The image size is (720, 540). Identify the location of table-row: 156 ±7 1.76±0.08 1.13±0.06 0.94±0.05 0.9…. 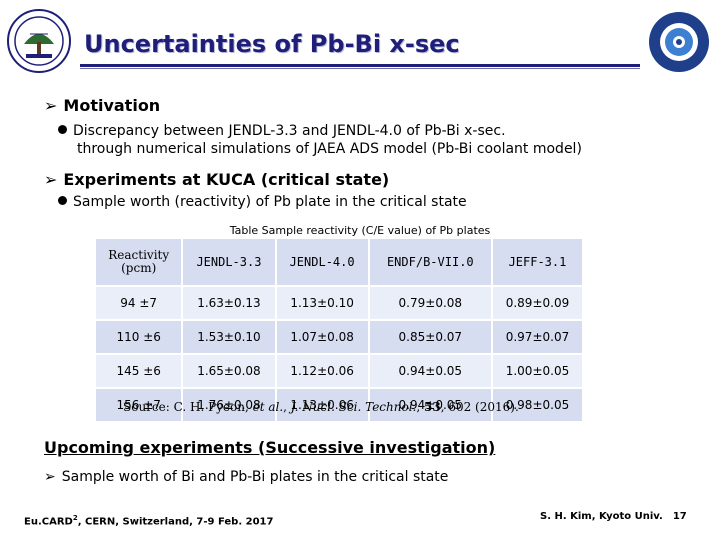
(340, 406).